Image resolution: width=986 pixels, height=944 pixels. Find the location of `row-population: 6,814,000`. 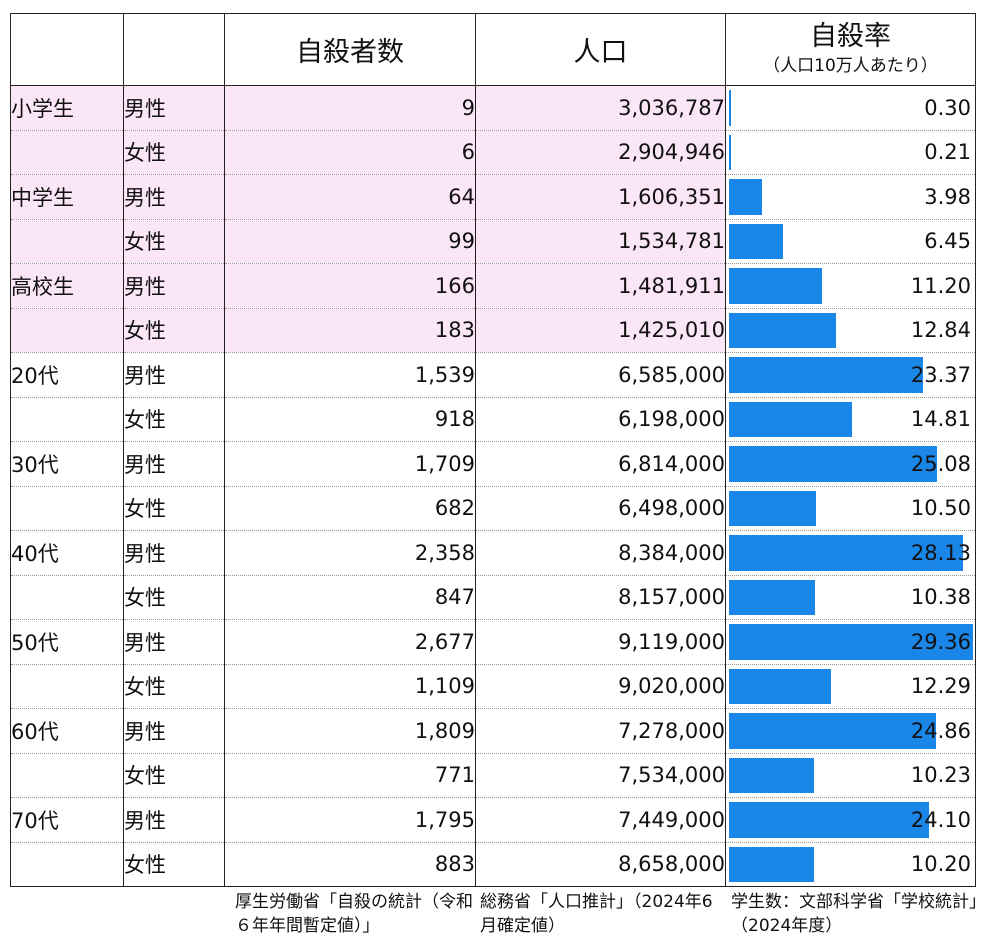

row-population: 6,814,000 is located at coordinates (600, 464).